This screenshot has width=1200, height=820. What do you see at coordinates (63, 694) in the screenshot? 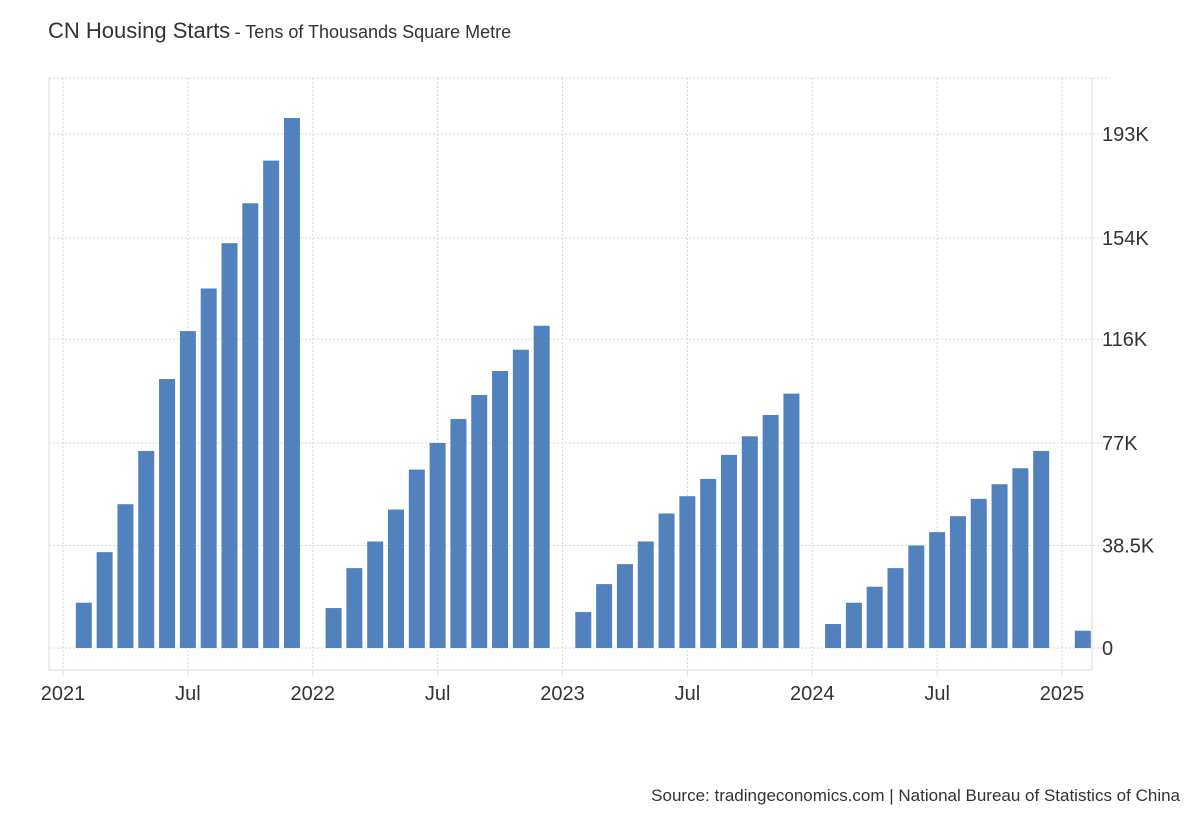
I see `x-tick-label: 2021` at bounding box center [63, 694].